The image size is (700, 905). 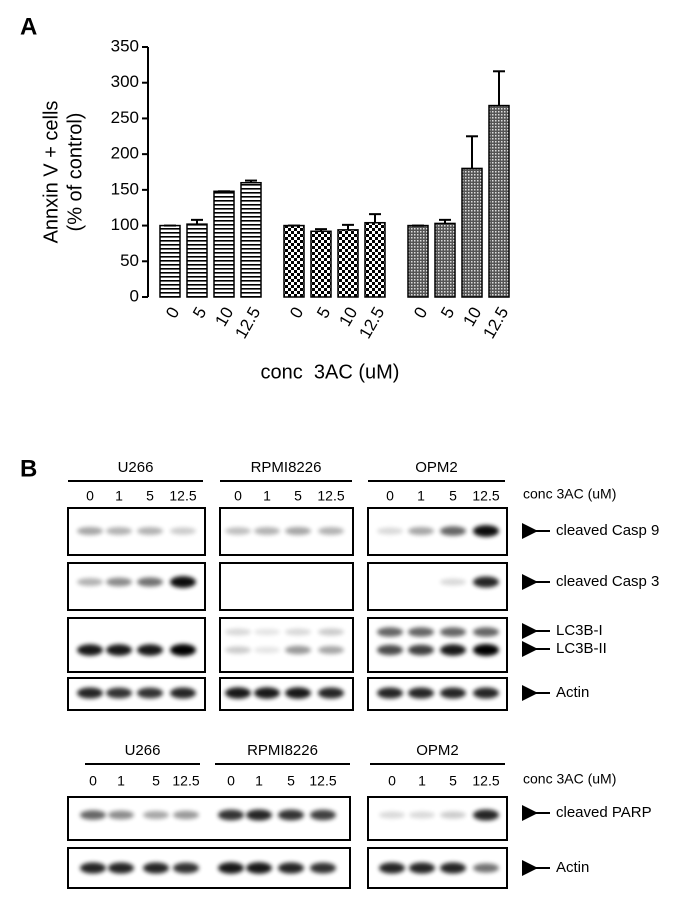 I want to click on y-tick-label: 100, so click(x=125, y=224).